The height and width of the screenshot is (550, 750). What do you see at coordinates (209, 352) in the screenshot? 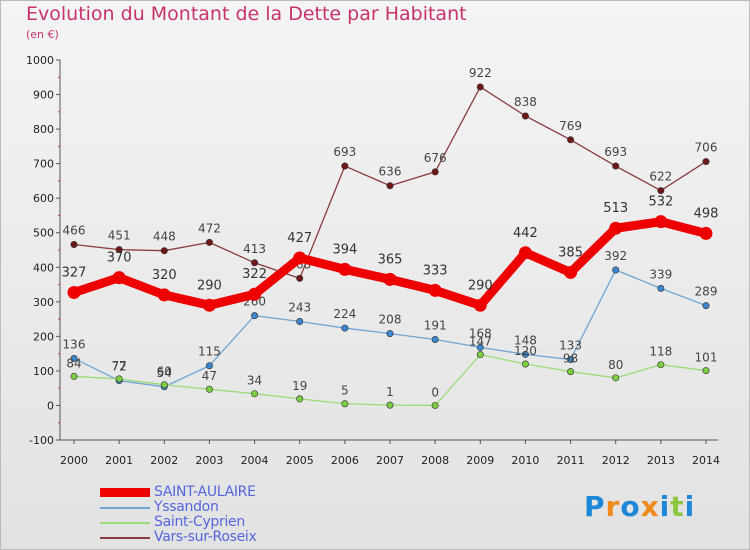
I see `data-label: 115` at bounding box center [209, 352].